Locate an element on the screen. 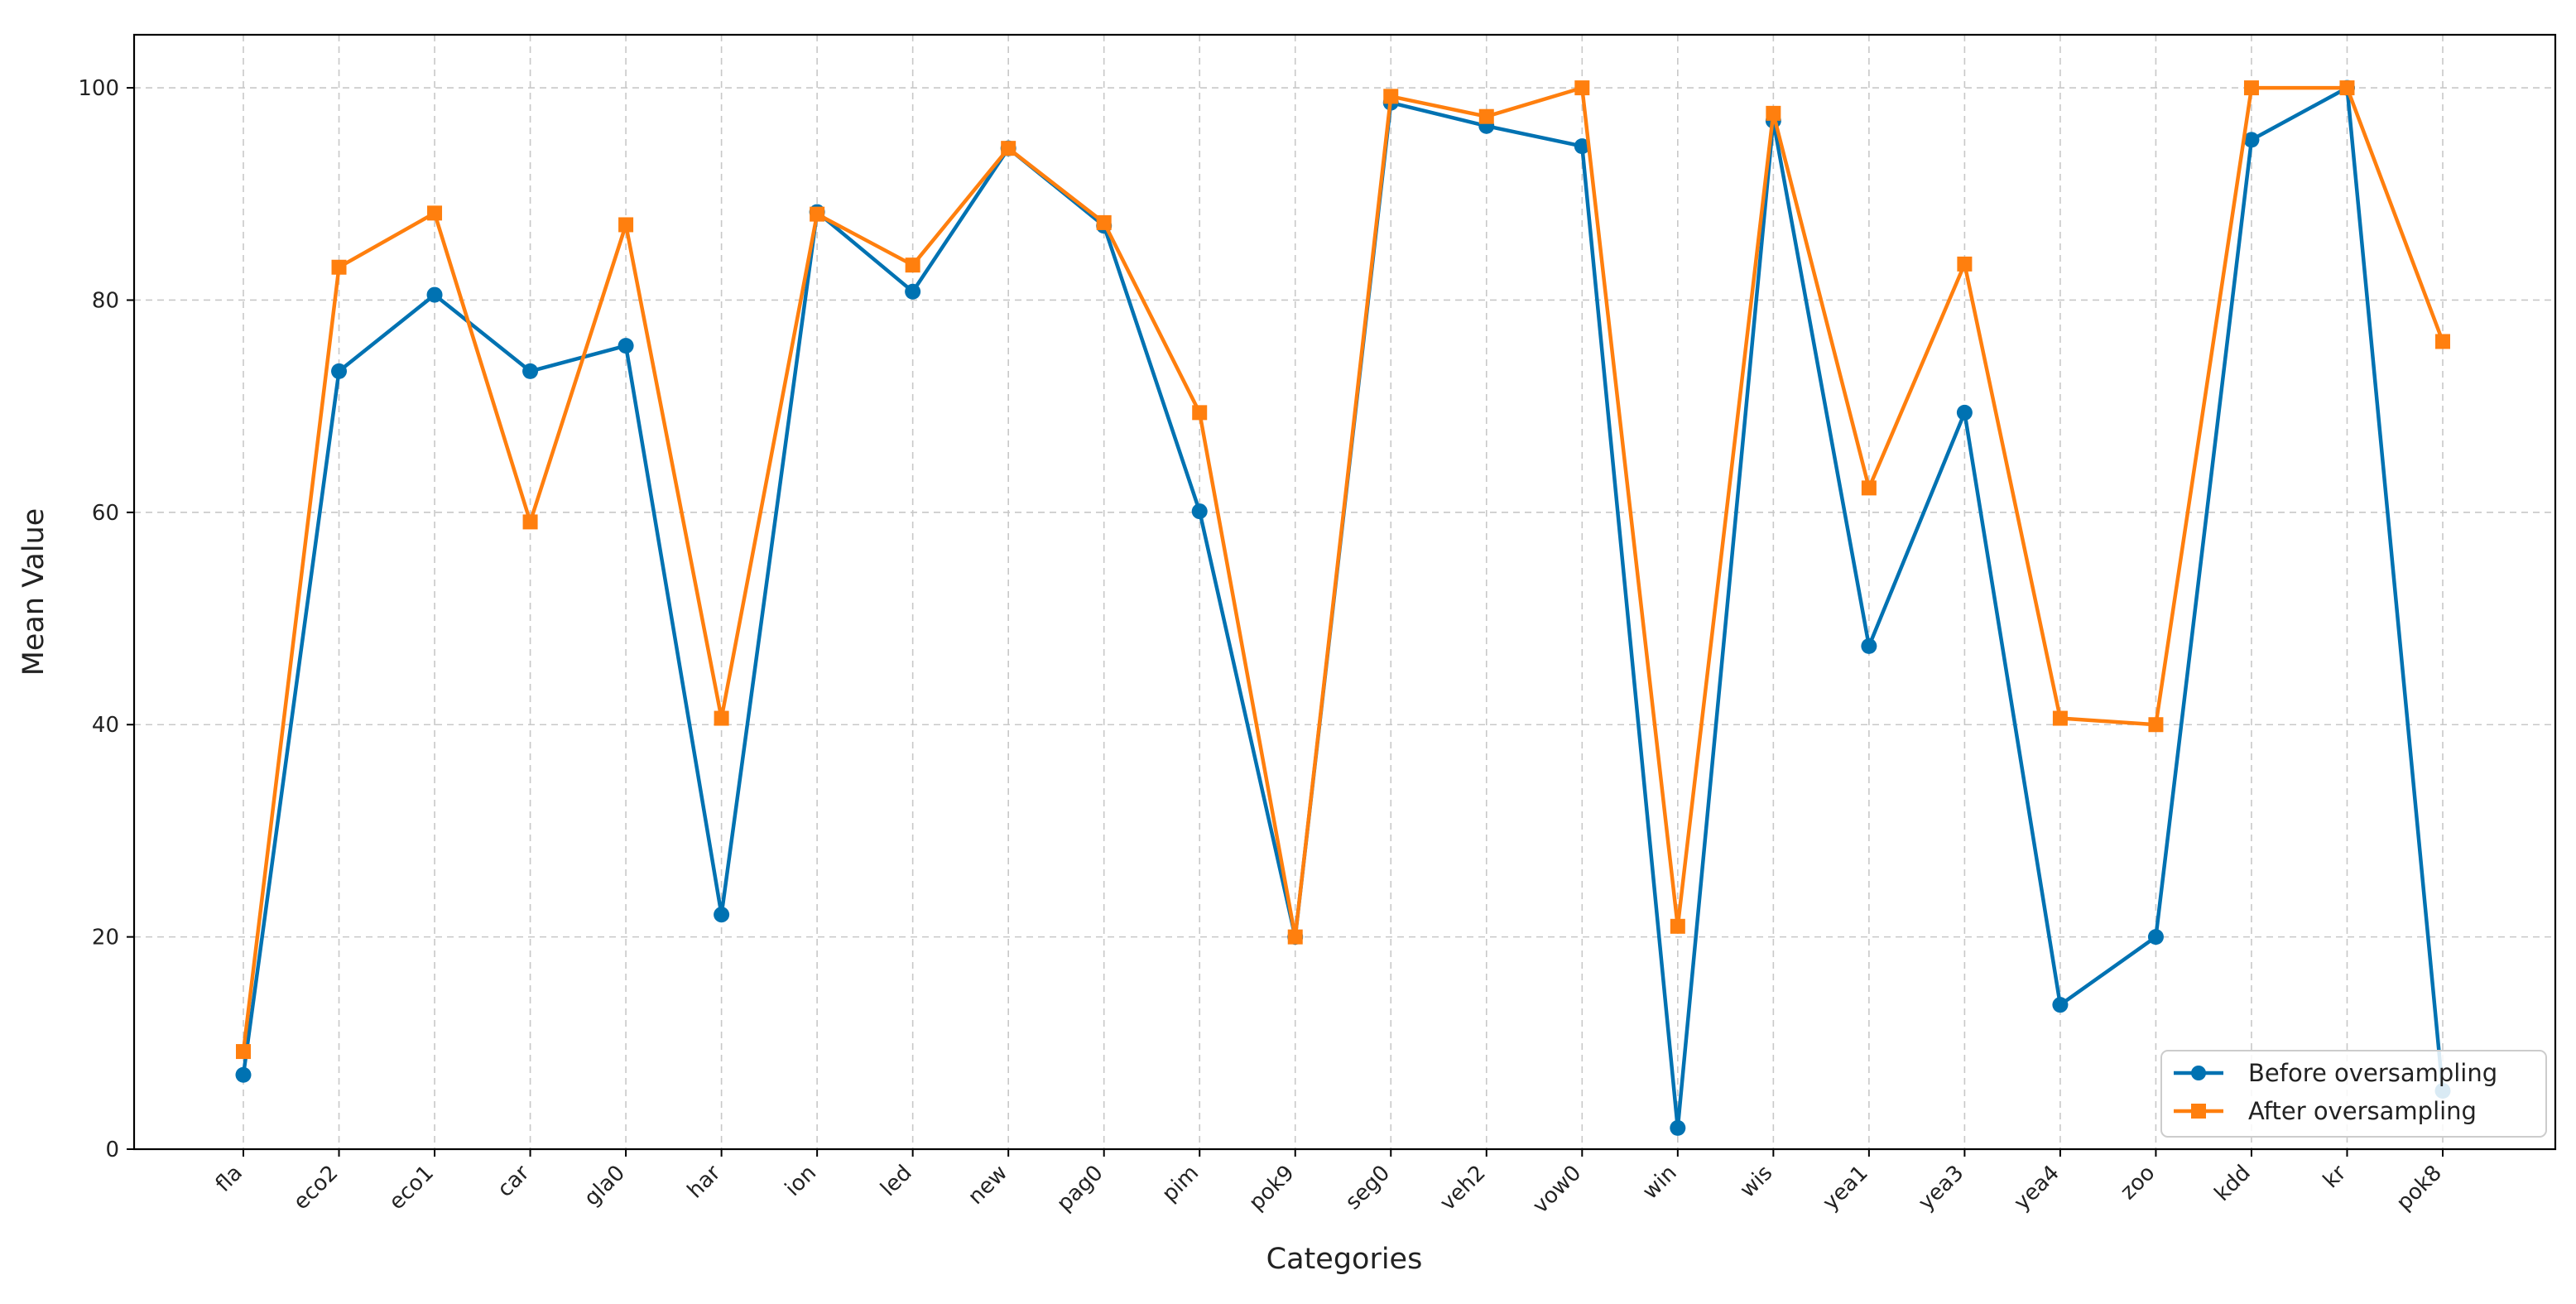  x-tick-label: wis is located at coordinates (1756, 1182).